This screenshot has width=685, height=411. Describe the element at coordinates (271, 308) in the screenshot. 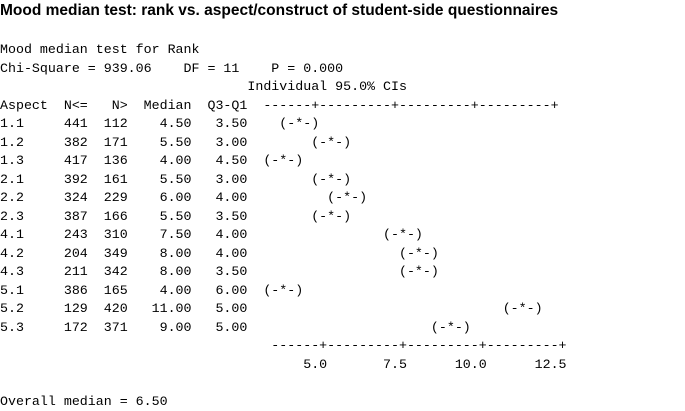

I see `table-row: 5.2 129 420 11.00 5.00 (-*-)` at that location.